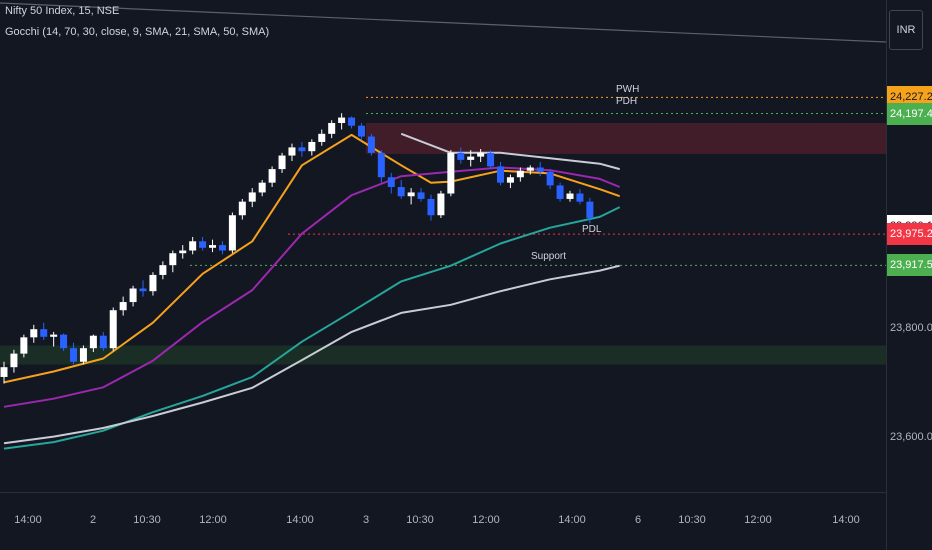 The width and height of the screenshot is (932, 550). I want to click on price-tag: 23,975.20, so click(909, 234).